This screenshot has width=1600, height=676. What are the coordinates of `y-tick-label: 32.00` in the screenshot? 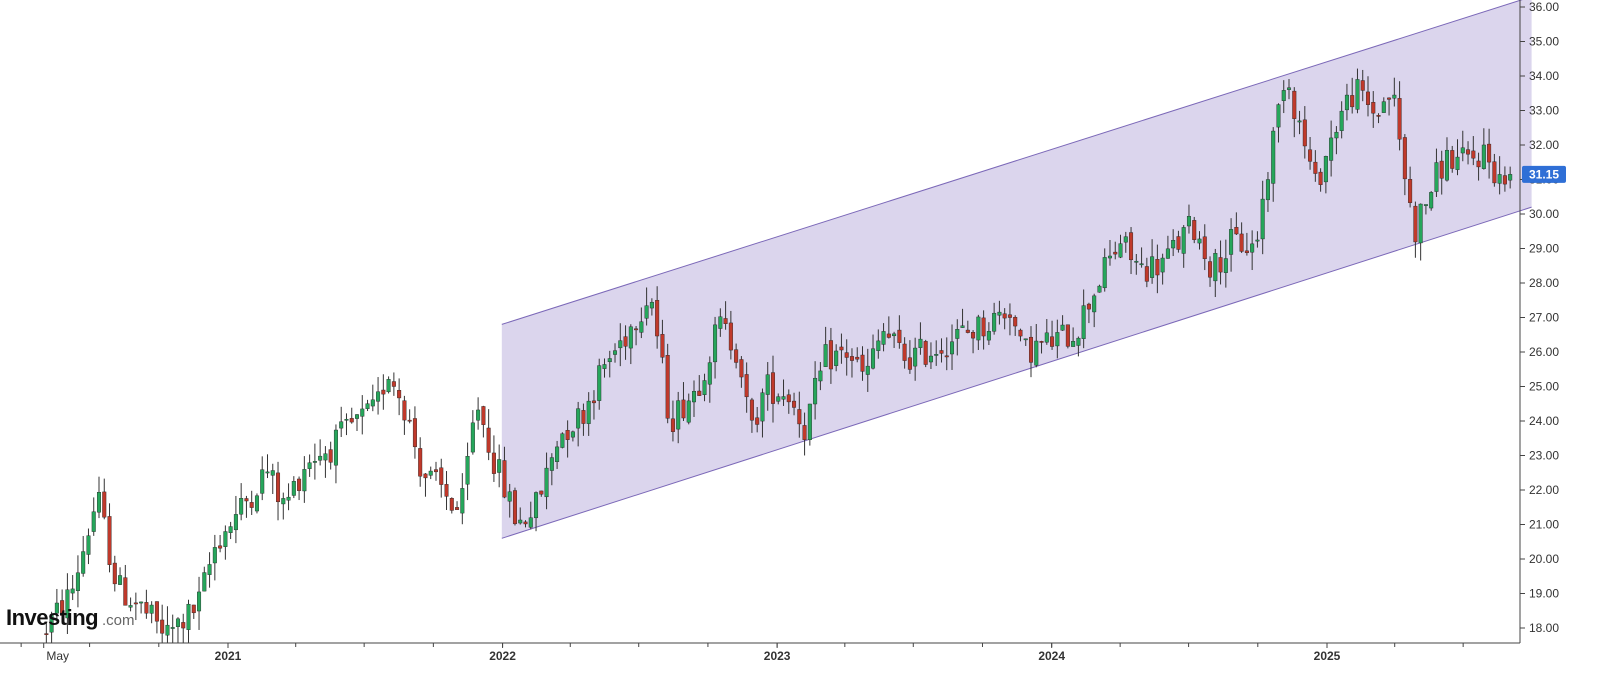 It's located at (1544, 145).